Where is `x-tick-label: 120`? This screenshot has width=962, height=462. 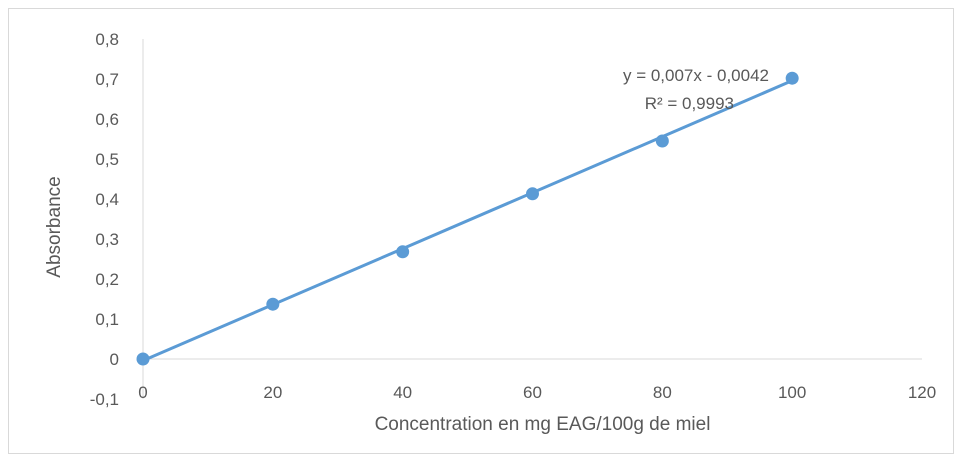
x-tick-label: 120 is located at coordinates (922, 392).